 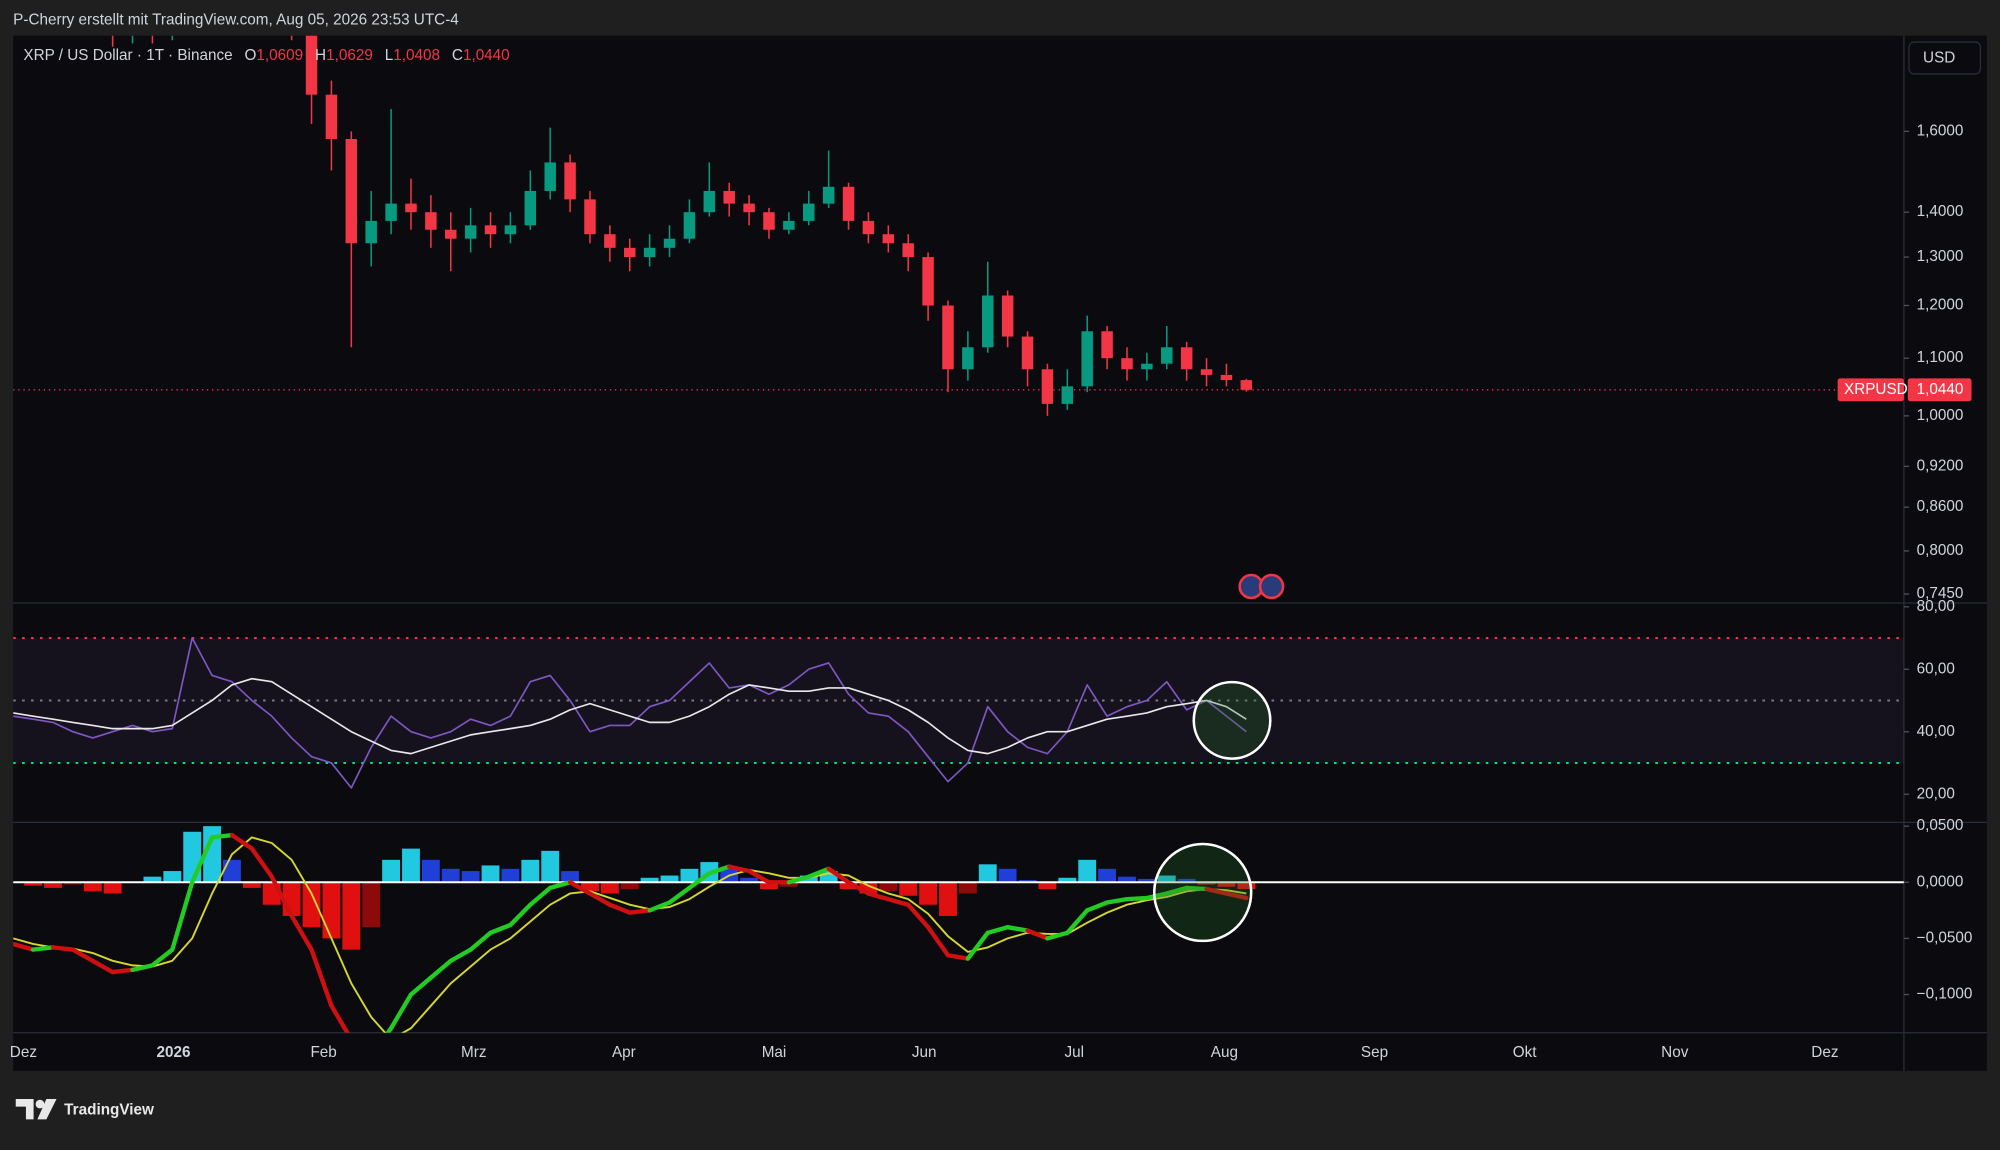 What do you see at coordinates (1940, 881) in the screenshot?
I see `y-tick-label: 0,0000` at bounding box center [1940, 881].